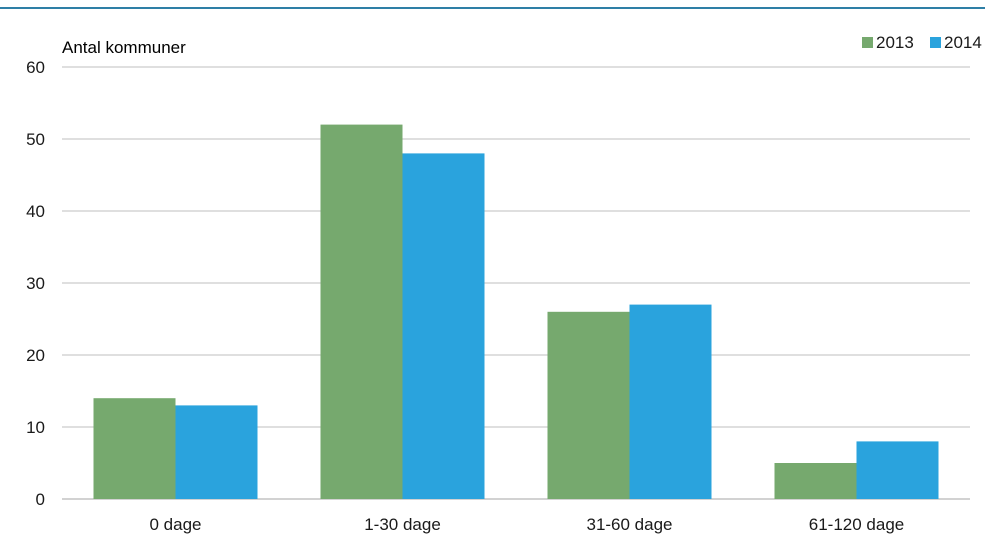  What do you see at coordinates (40, 499) in the screenshot?
I see `y-tick-label: 0` at bounding box center [40, 499].